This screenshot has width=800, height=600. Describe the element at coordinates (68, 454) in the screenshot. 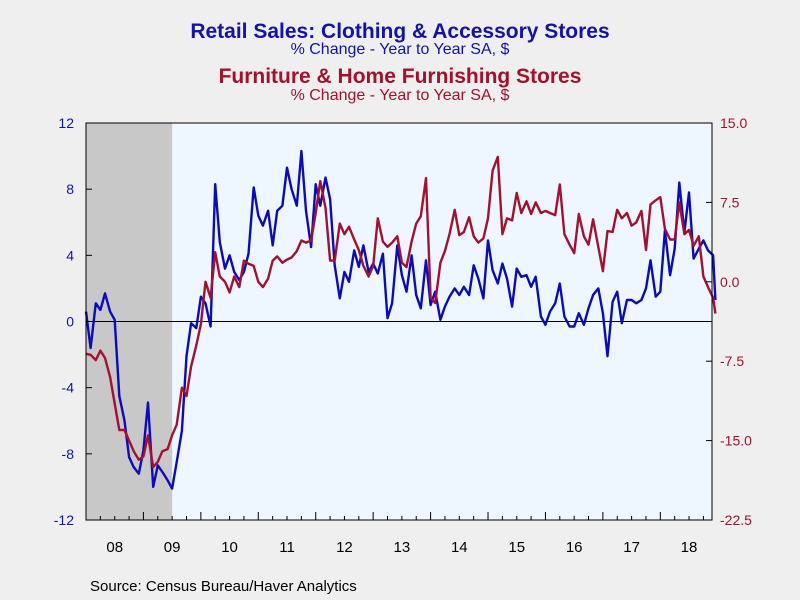

I see `left-axis-tick-label: -8` at that location.